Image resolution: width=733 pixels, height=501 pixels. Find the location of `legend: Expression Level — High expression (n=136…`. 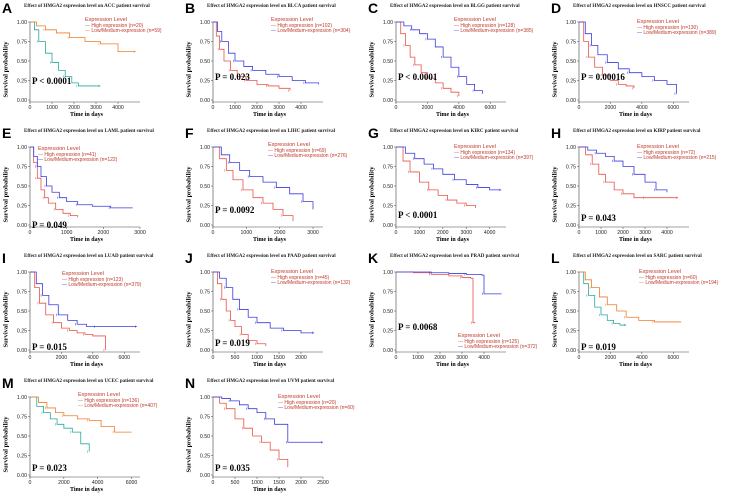

legend: Expression Level — High expression (n=136… is located at coordinates (118, 401).